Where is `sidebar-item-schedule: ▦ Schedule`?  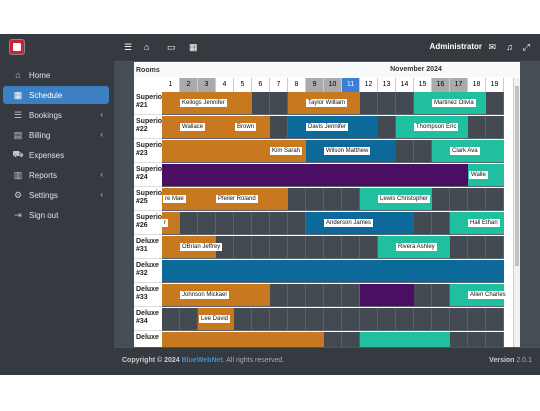
sidebar-item-schedule: ▦ Schedule is located at coordinates (56, 95).